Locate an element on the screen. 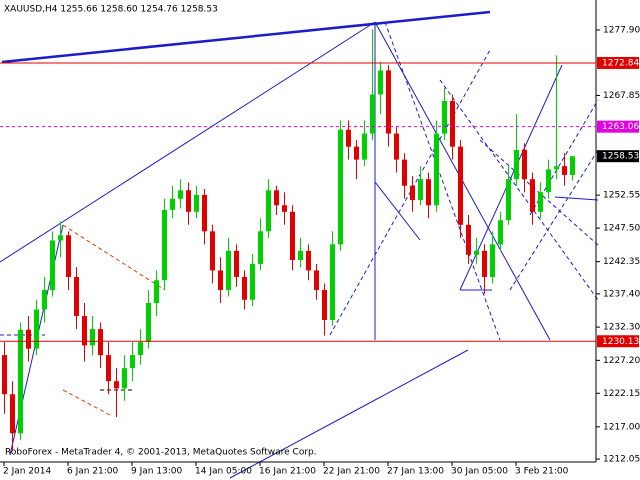  y-tick-label: 1277.90 is located at coordinates (621, 30).